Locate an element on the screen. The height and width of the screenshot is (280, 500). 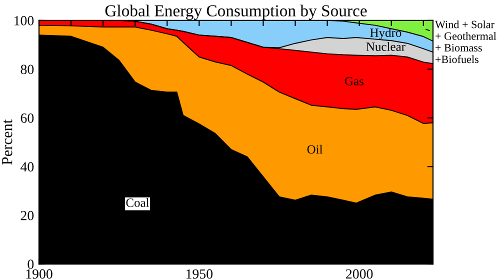
y-tick-label: 60 is located at coordinates (27, 118).